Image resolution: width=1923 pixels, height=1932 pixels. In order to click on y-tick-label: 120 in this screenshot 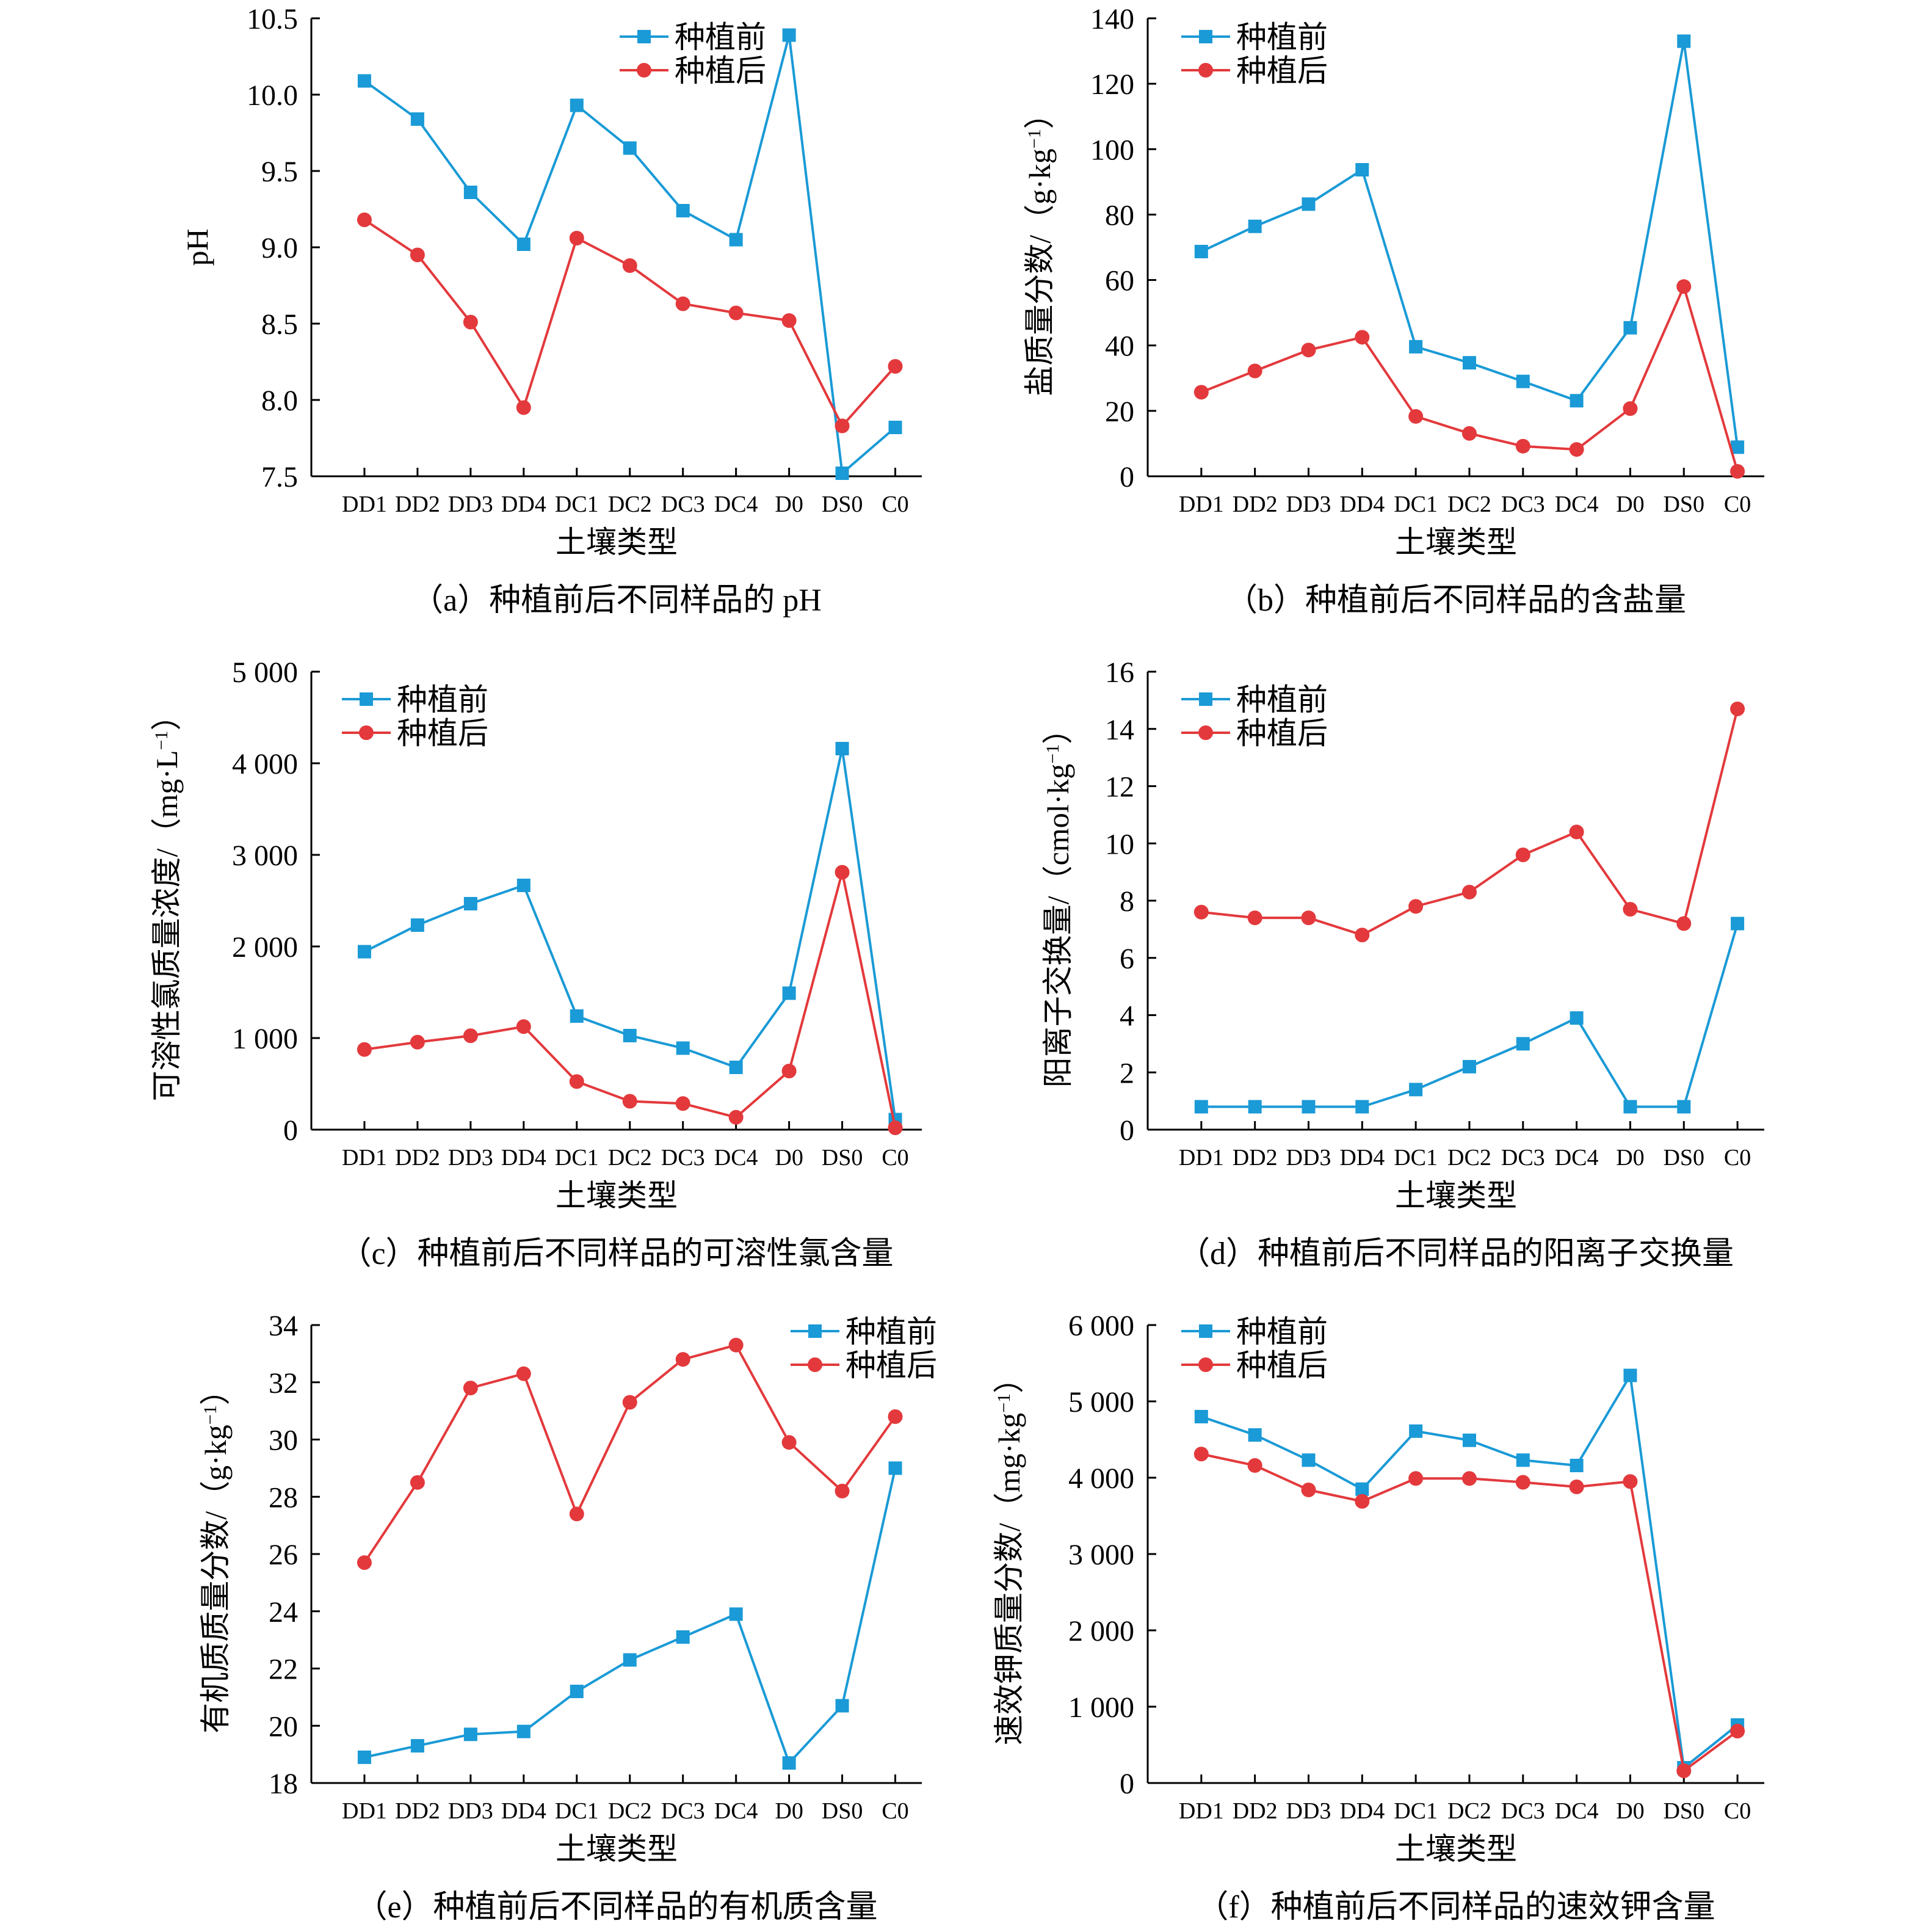, I will do `click(1112, 84)`.